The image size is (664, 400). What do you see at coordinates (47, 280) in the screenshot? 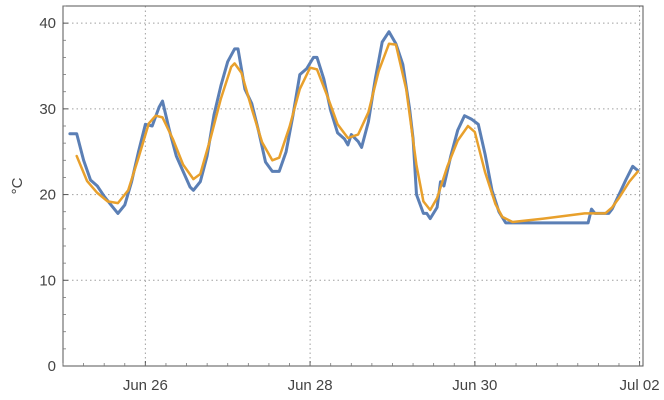
I see `y-tick-label: 10` at bounding box center [47, 280].